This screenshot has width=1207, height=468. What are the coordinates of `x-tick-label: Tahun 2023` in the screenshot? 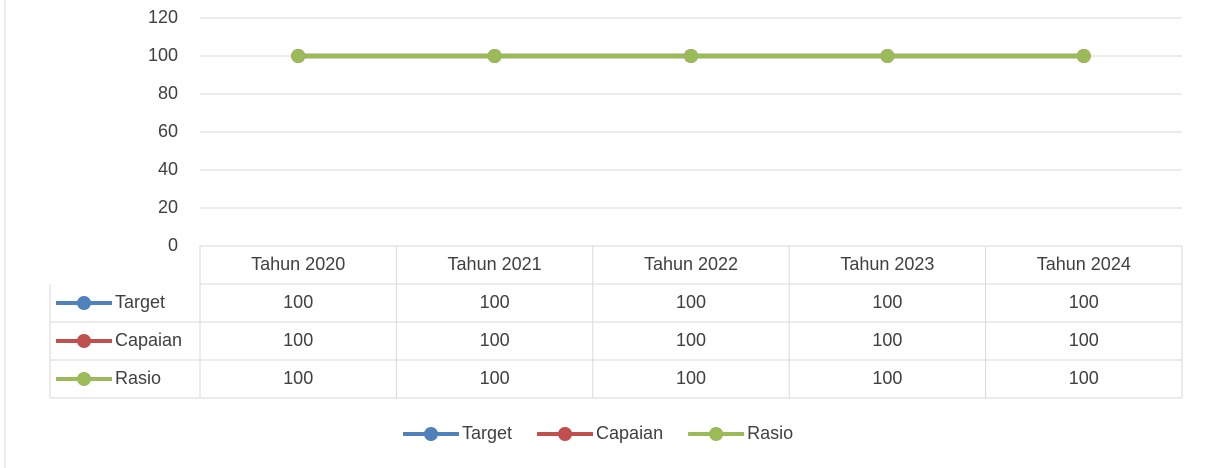 It's located at (887, 264).